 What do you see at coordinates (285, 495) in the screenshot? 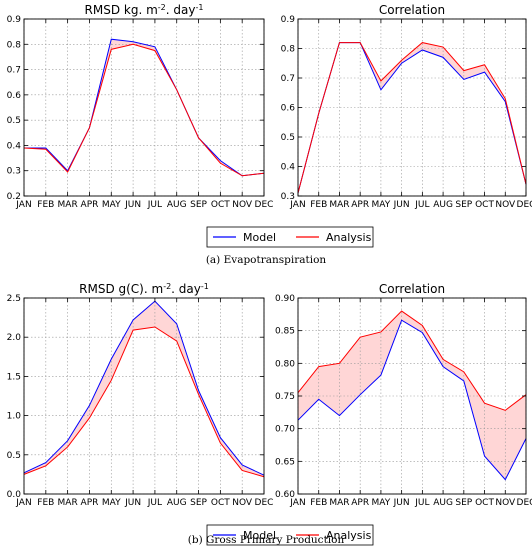
I see `y-tick-label: 0.60` at bounding box center [285, 495].